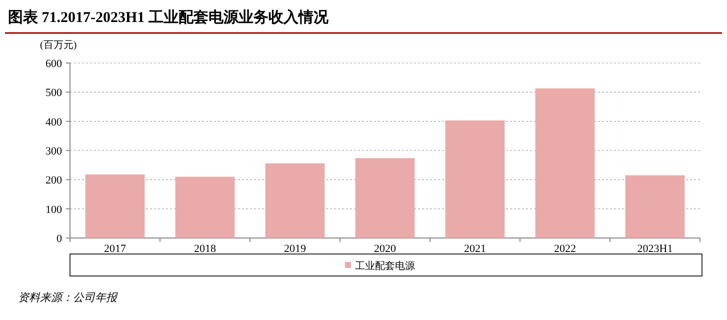 The height and width of the screenshot is (320, 727). Describe the element at coordinates (54, 210) in the screenshot. I see `y-tick-label: 100` at that location.